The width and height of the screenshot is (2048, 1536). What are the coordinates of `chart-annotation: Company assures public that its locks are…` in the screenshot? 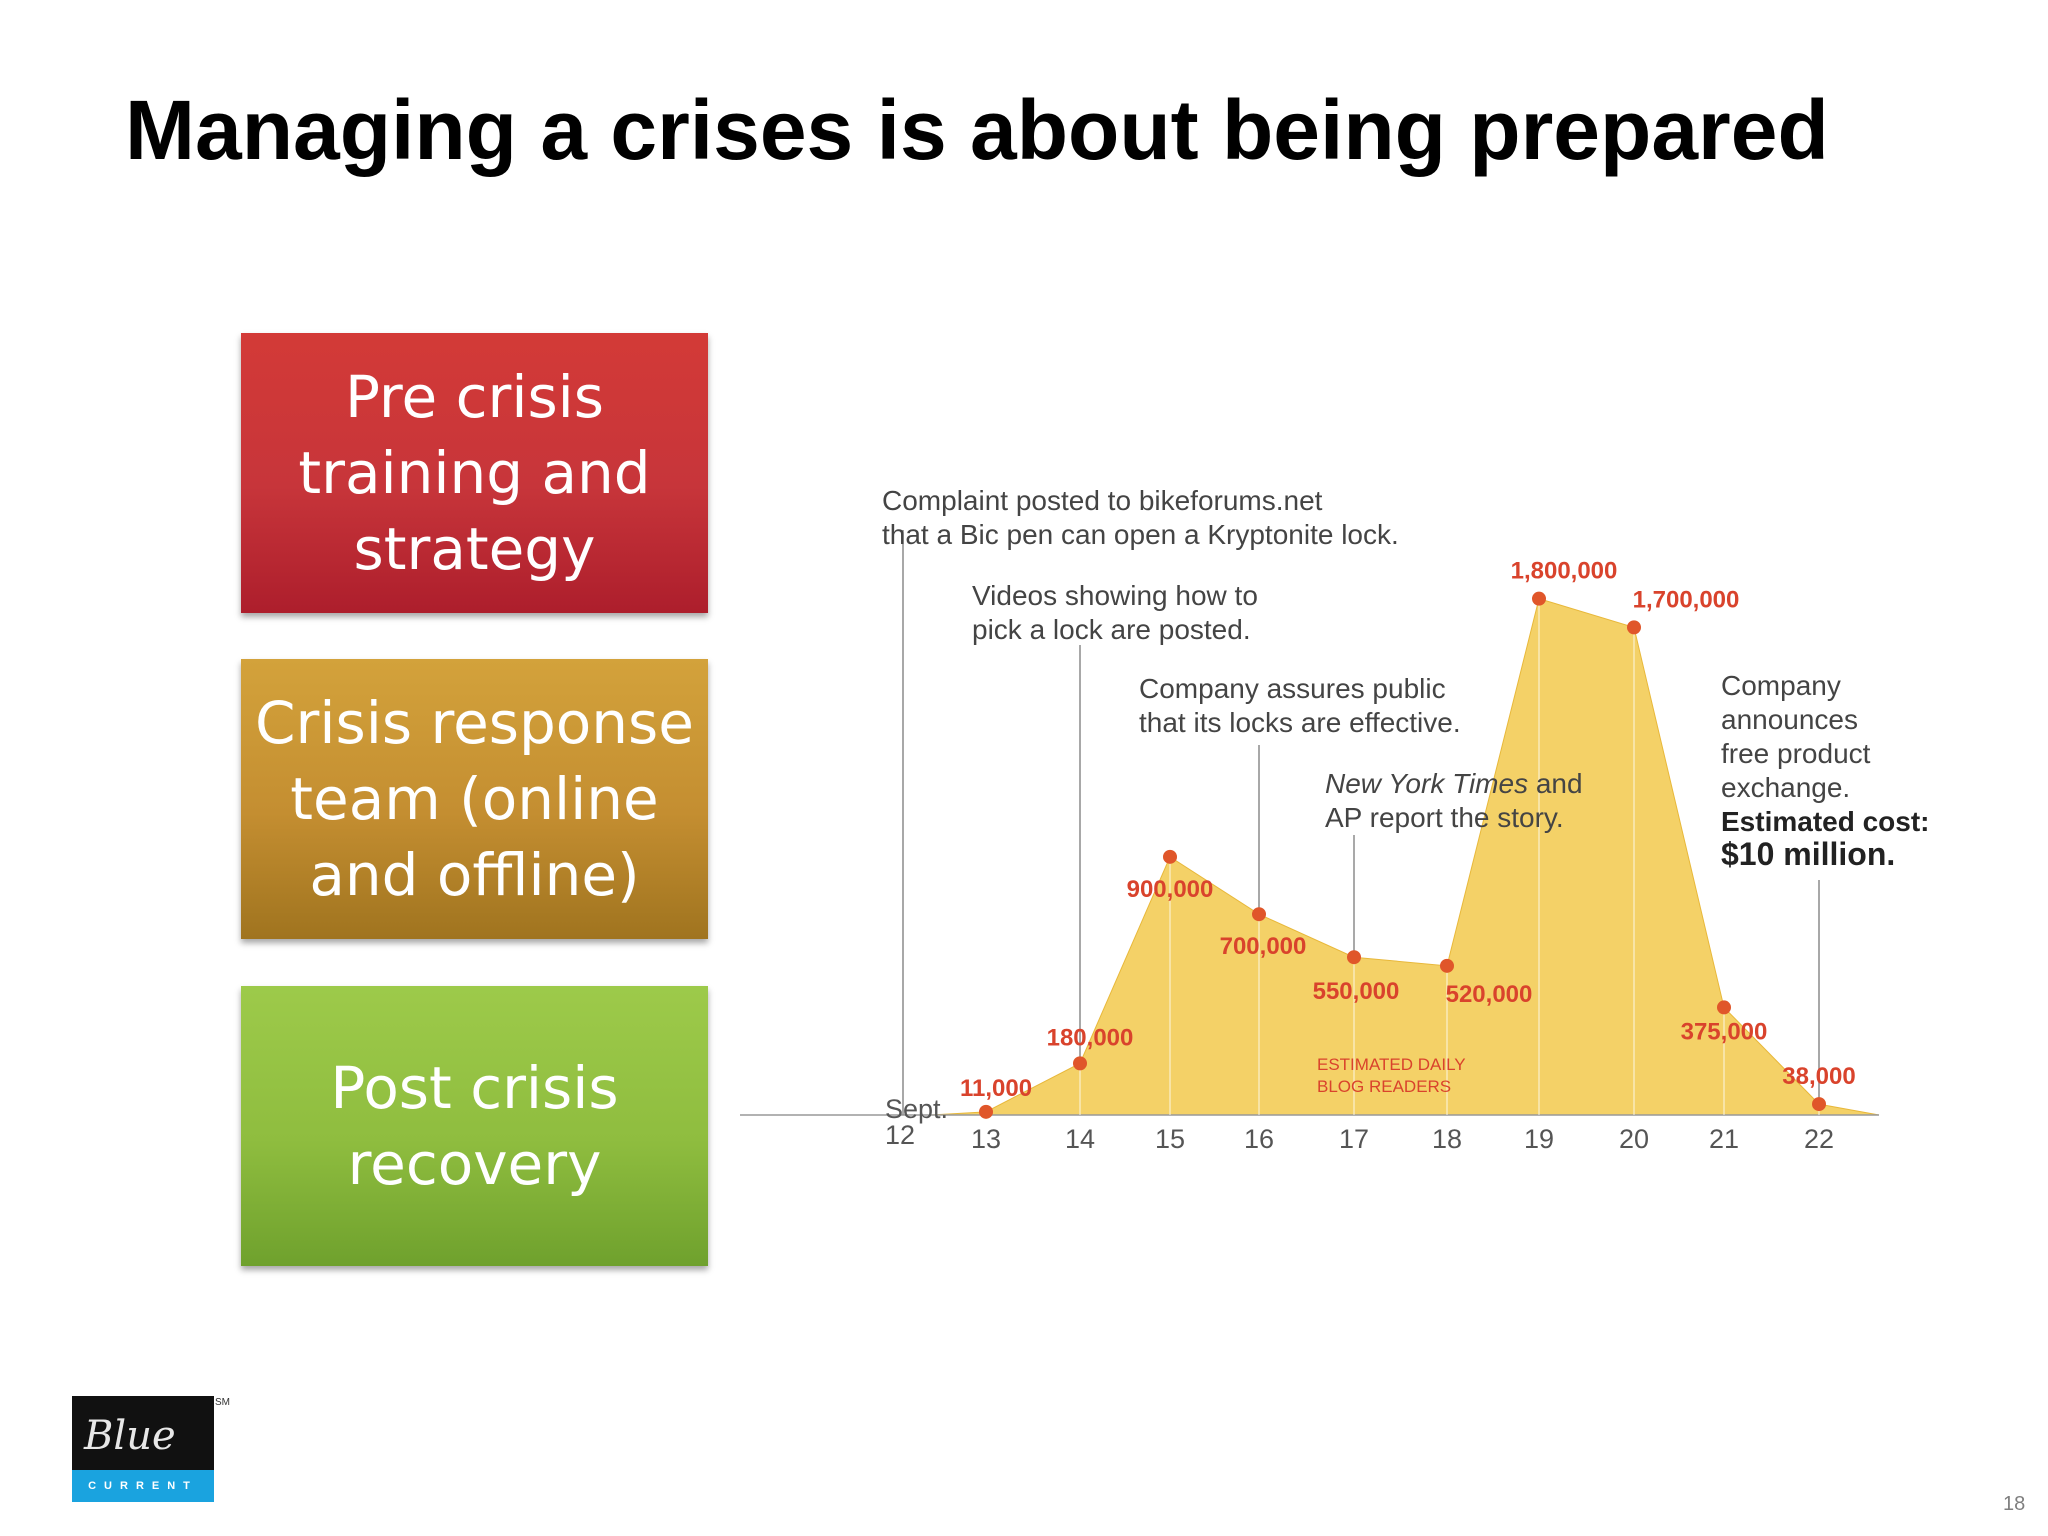 It's located at (1300, 705).